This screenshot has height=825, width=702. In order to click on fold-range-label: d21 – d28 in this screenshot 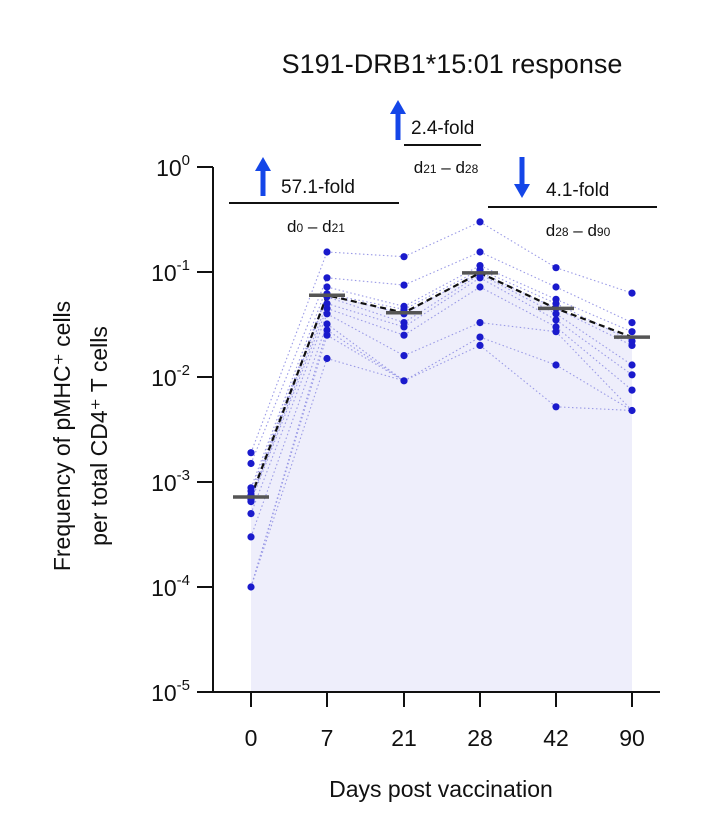, I will do `click(446, 167)`.